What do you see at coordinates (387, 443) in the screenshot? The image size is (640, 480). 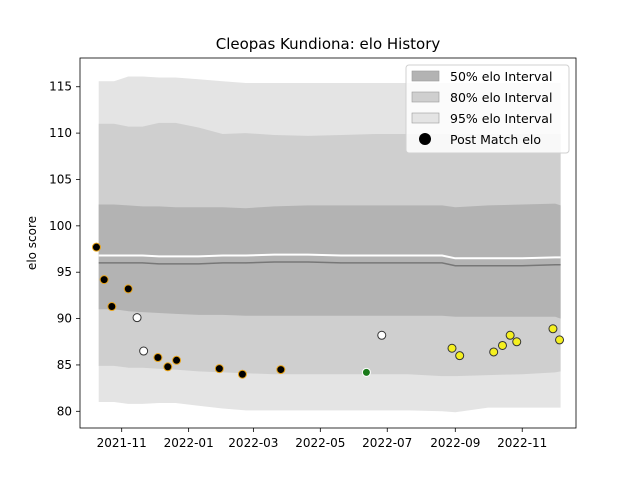 I see `x-tick-label: 2022-07` at bounding box center [387, 443].